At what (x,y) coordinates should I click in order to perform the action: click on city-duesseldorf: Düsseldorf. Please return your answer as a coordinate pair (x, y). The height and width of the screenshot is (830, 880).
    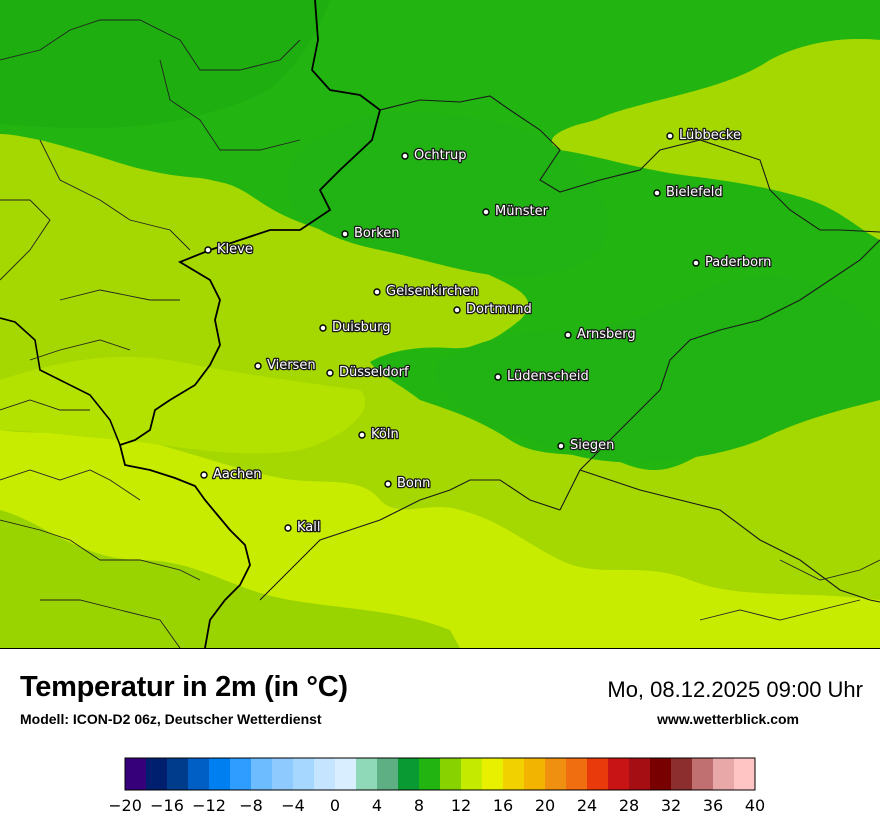
    Looking at the image, I should click on (368, 372).